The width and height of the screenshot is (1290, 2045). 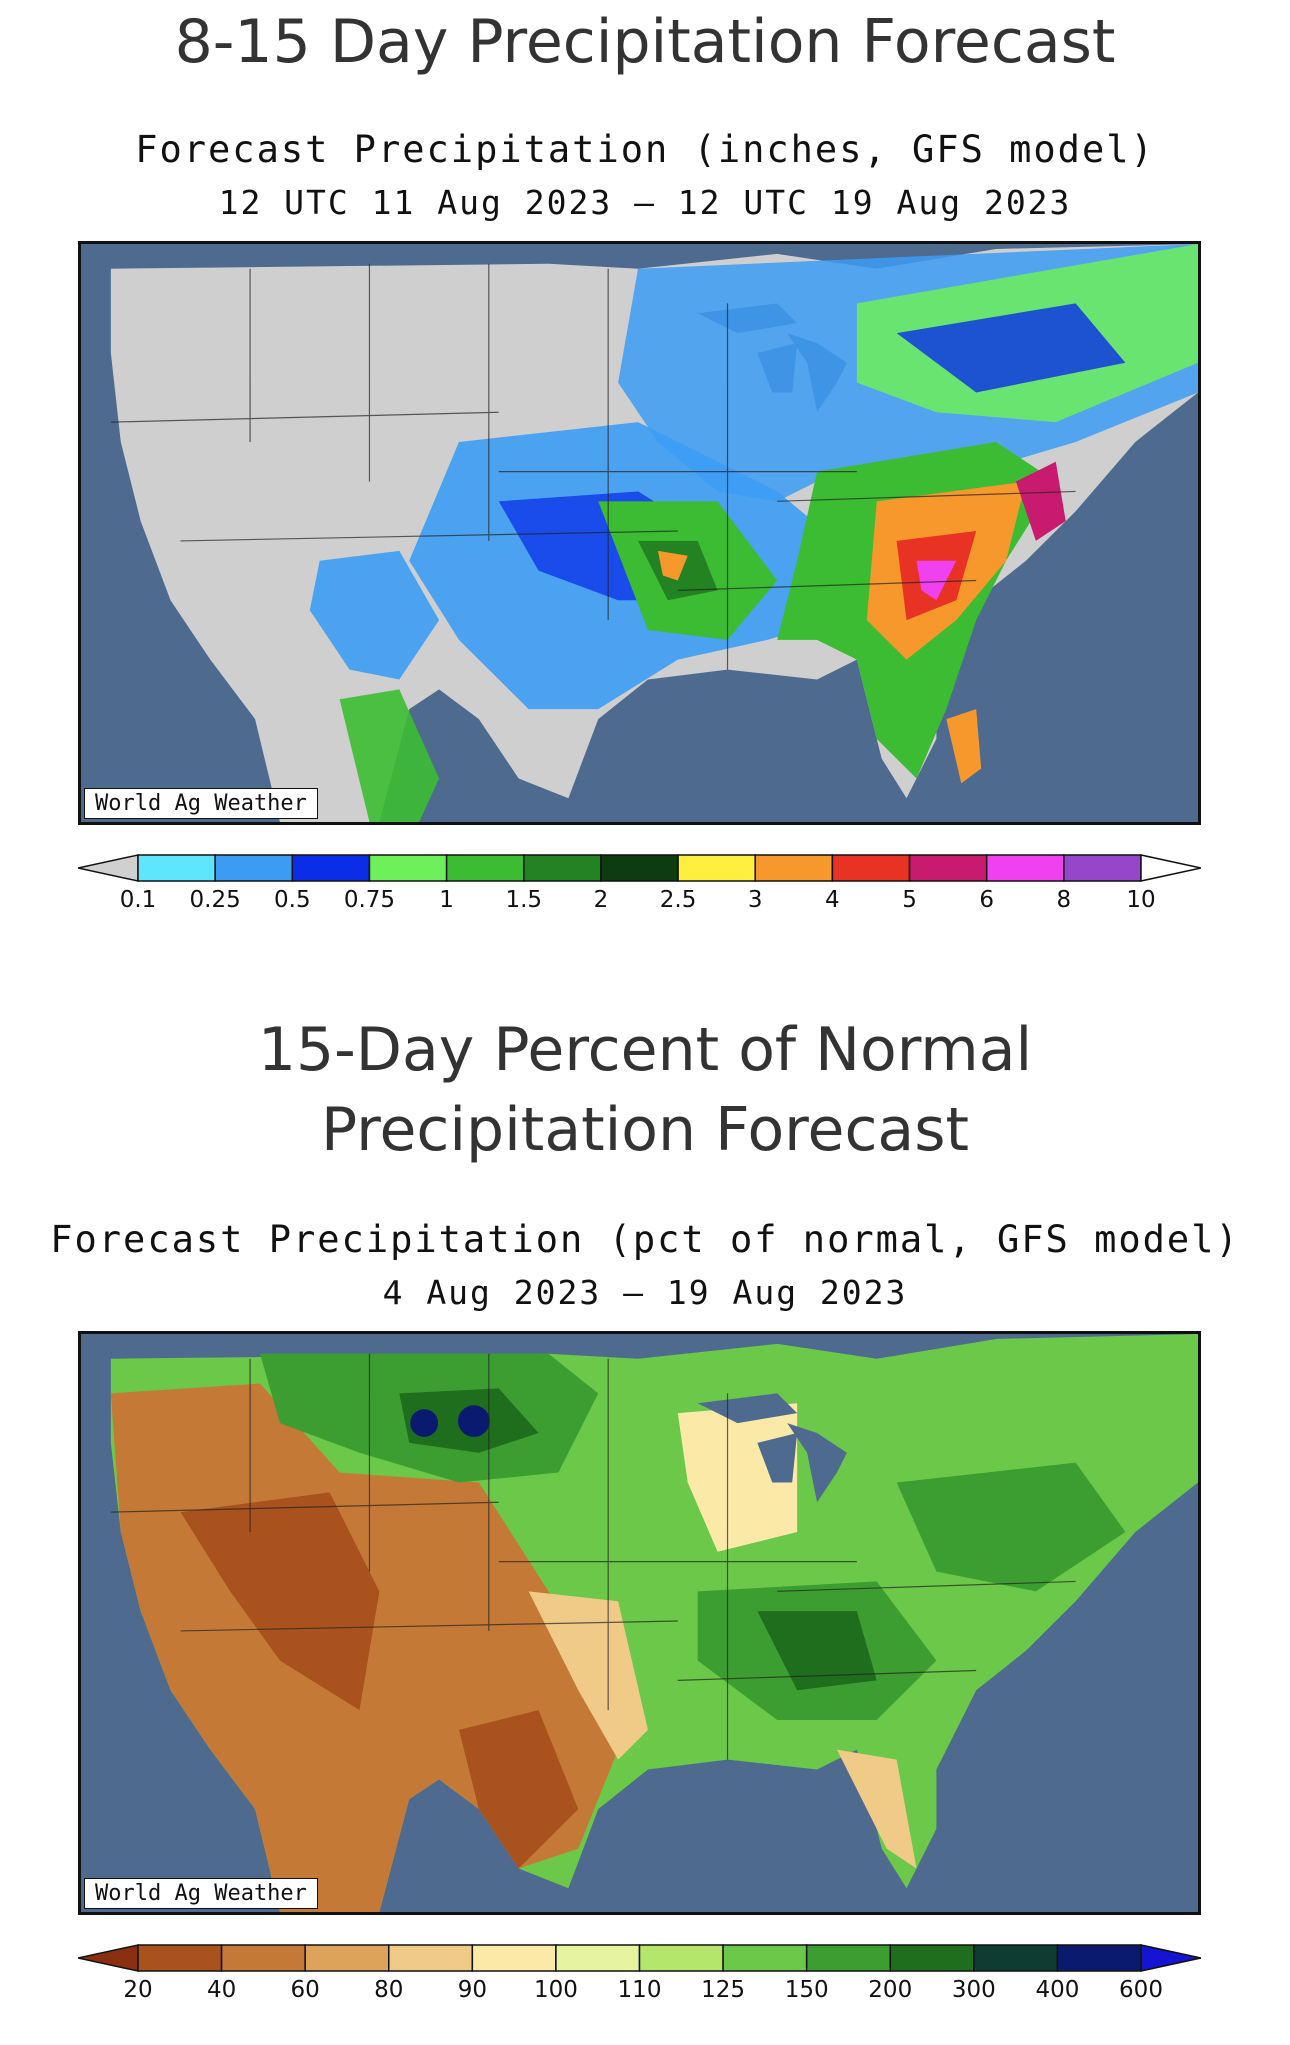 I want to click on legend-tick-label: 3, so click(x=755, y=900).